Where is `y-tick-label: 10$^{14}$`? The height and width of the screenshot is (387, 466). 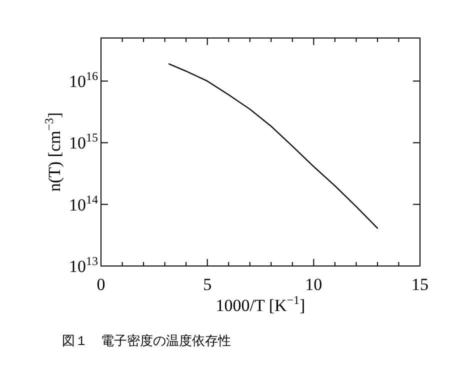 y-tick-label: 10$^{14}$ is located at coordinates (83, 203).